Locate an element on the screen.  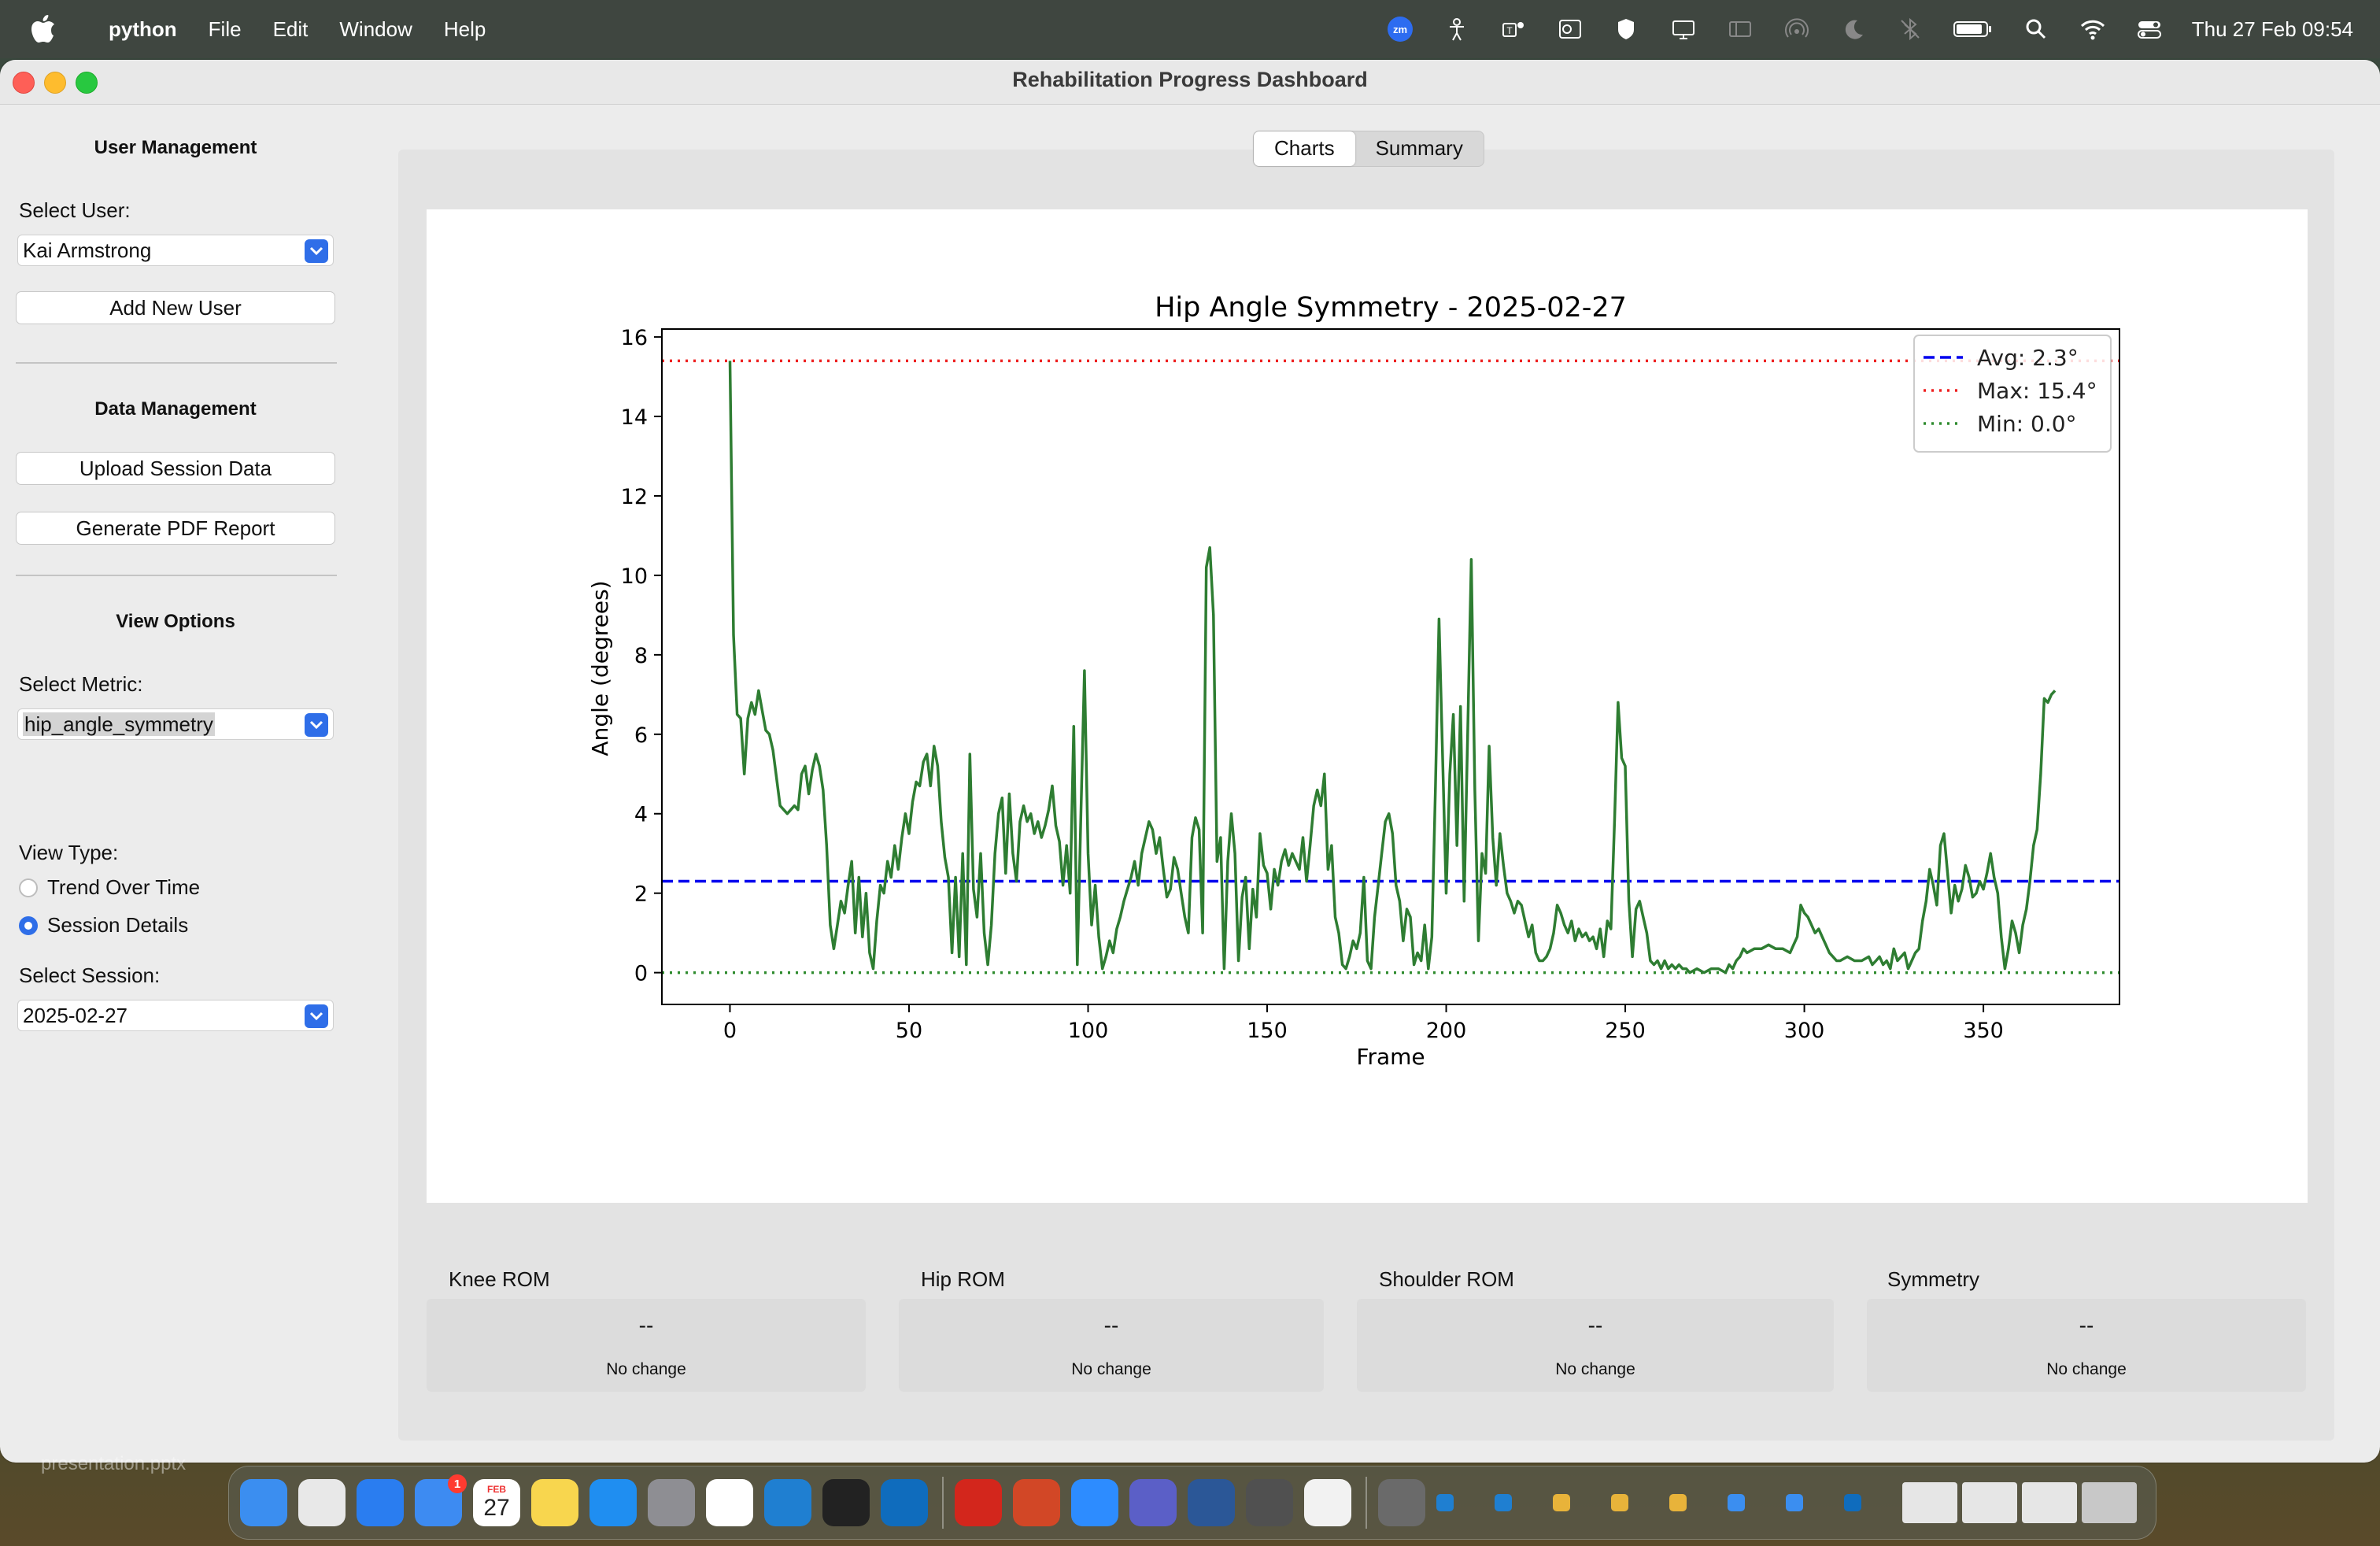
desktop-file-label: presentation.pptx is located at coordinates (114, 1463).